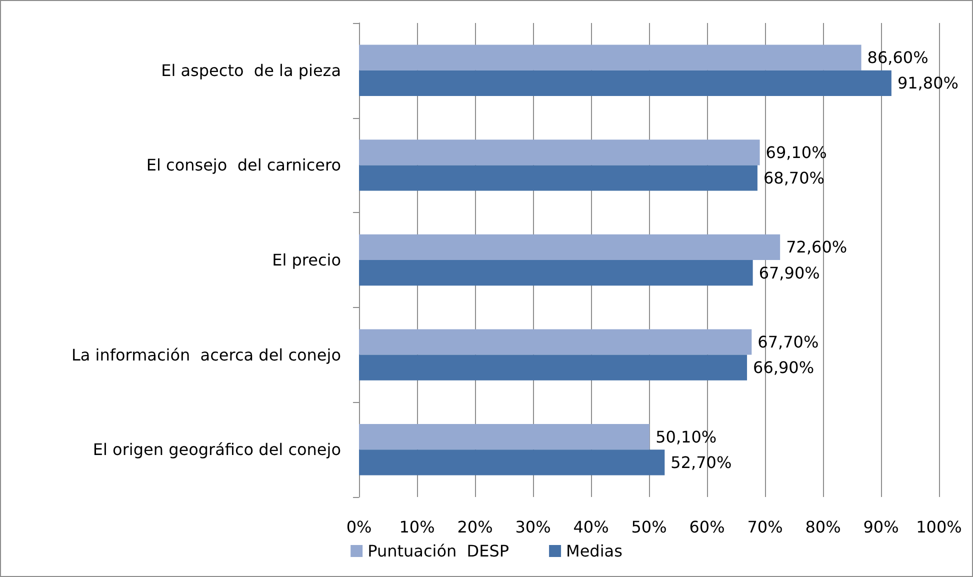 The height and width of the screenshot is (577, 973). I want to click on data-label: 67,90%, so click(789, 272).